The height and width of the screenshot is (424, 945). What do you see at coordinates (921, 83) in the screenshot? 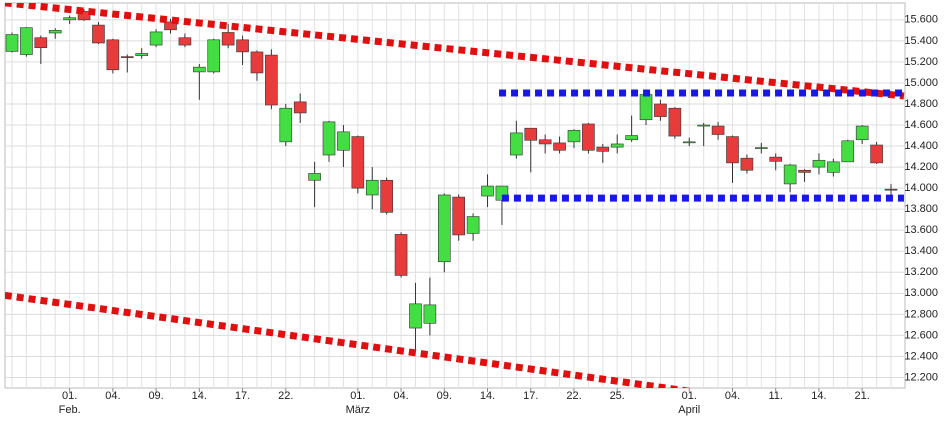
I see `y-tick-label: 15.000` at bounding box center [921, 83].